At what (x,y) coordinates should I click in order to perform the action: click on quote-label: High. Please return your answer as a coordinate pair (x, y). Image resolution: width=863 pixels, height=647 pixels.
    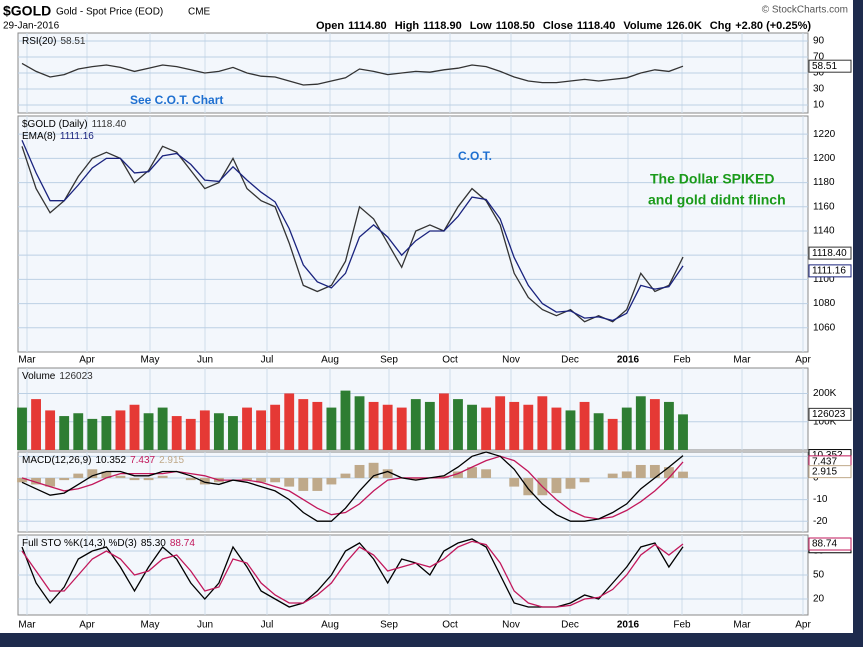
    Looking at the image, I should click on (407, 26).